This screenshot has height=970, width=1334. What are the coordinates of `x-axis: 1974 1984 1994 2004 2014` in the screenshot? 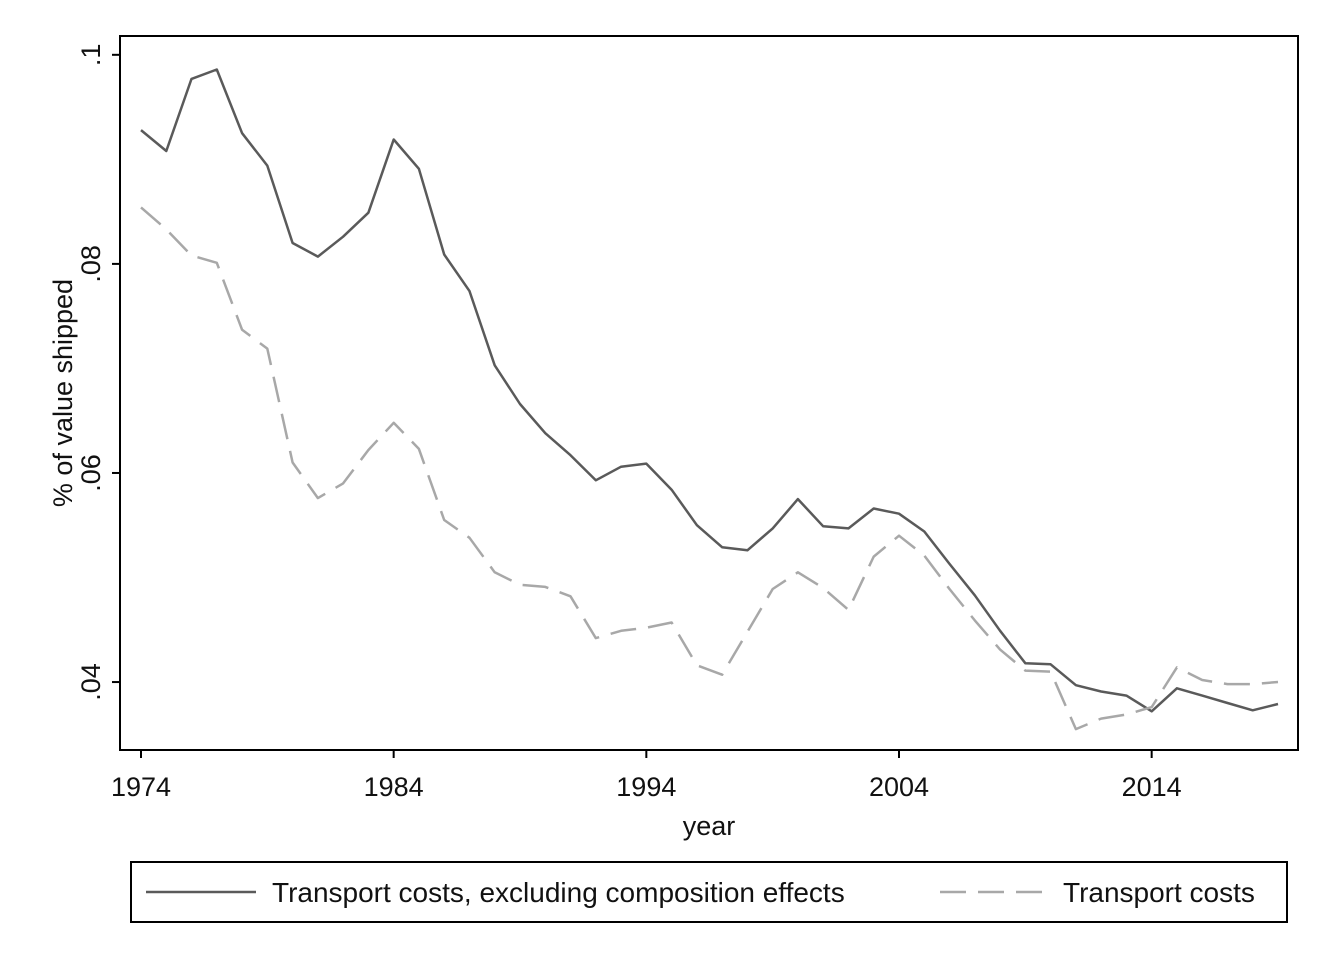 It's located at (646, 776).